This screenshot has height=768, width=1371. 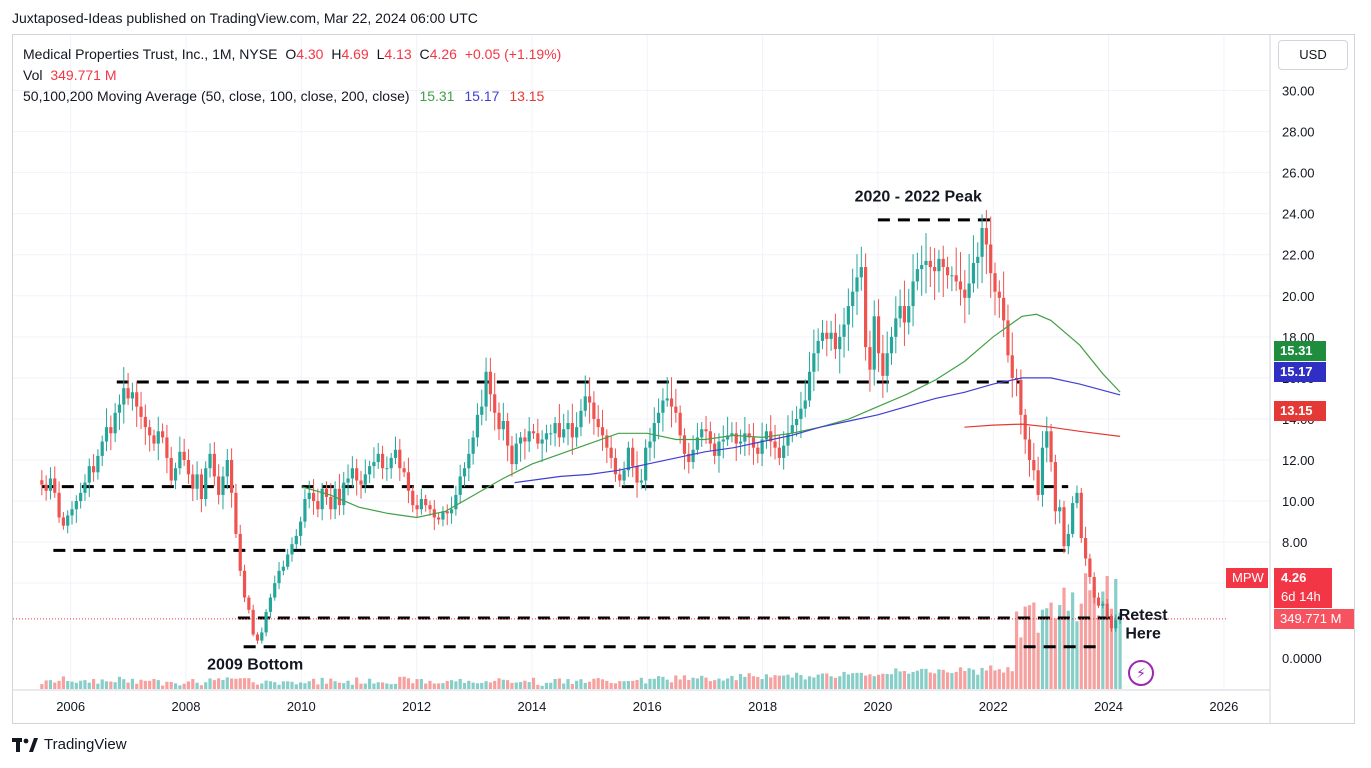 I want to click on y-tick-label: 20.00, so click(x=1298, y=296).